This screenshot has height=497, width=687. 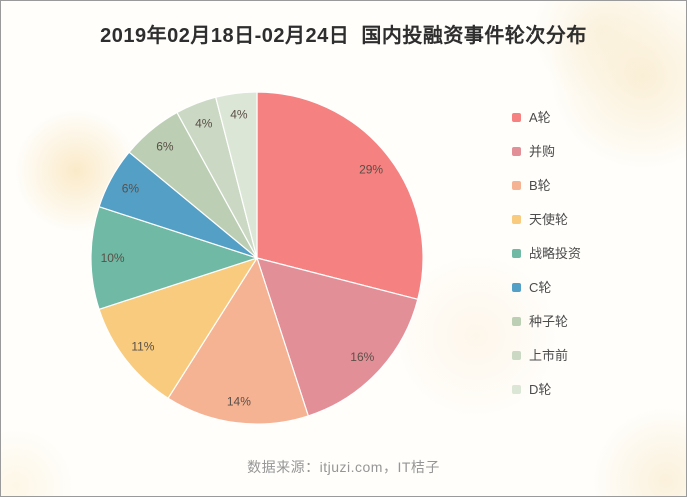 What do you see at coordinates (362, 357) in the screenshot?
I see `pie-slice-label: 16%` at bounding box center [362, 357].